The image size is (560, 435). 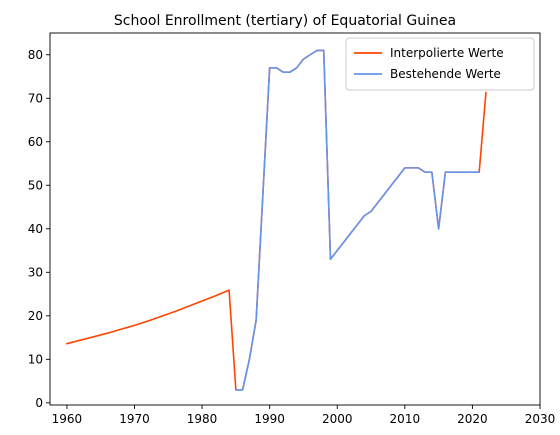 What do you see at coordinates (35, 316) in the screenshot?
I see `y-tick-label-2: 20` at bounding box center [35, 316].